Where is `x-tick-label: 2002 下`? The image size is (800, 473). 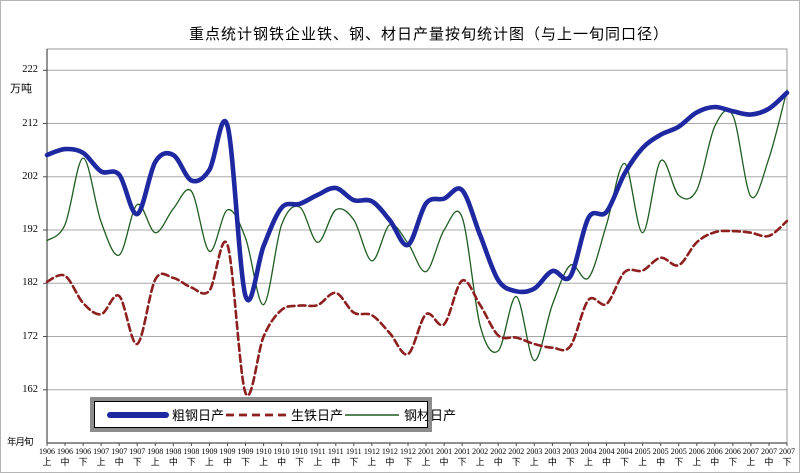 x-tick-label: 2002 下 is located at coordinates (516, 457).